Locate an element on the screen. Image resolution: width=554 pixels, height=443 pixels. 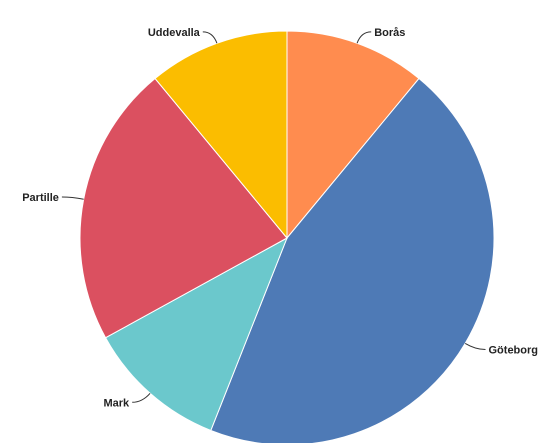
slice-label-boras: Borås is located at coordinates (389, 33).